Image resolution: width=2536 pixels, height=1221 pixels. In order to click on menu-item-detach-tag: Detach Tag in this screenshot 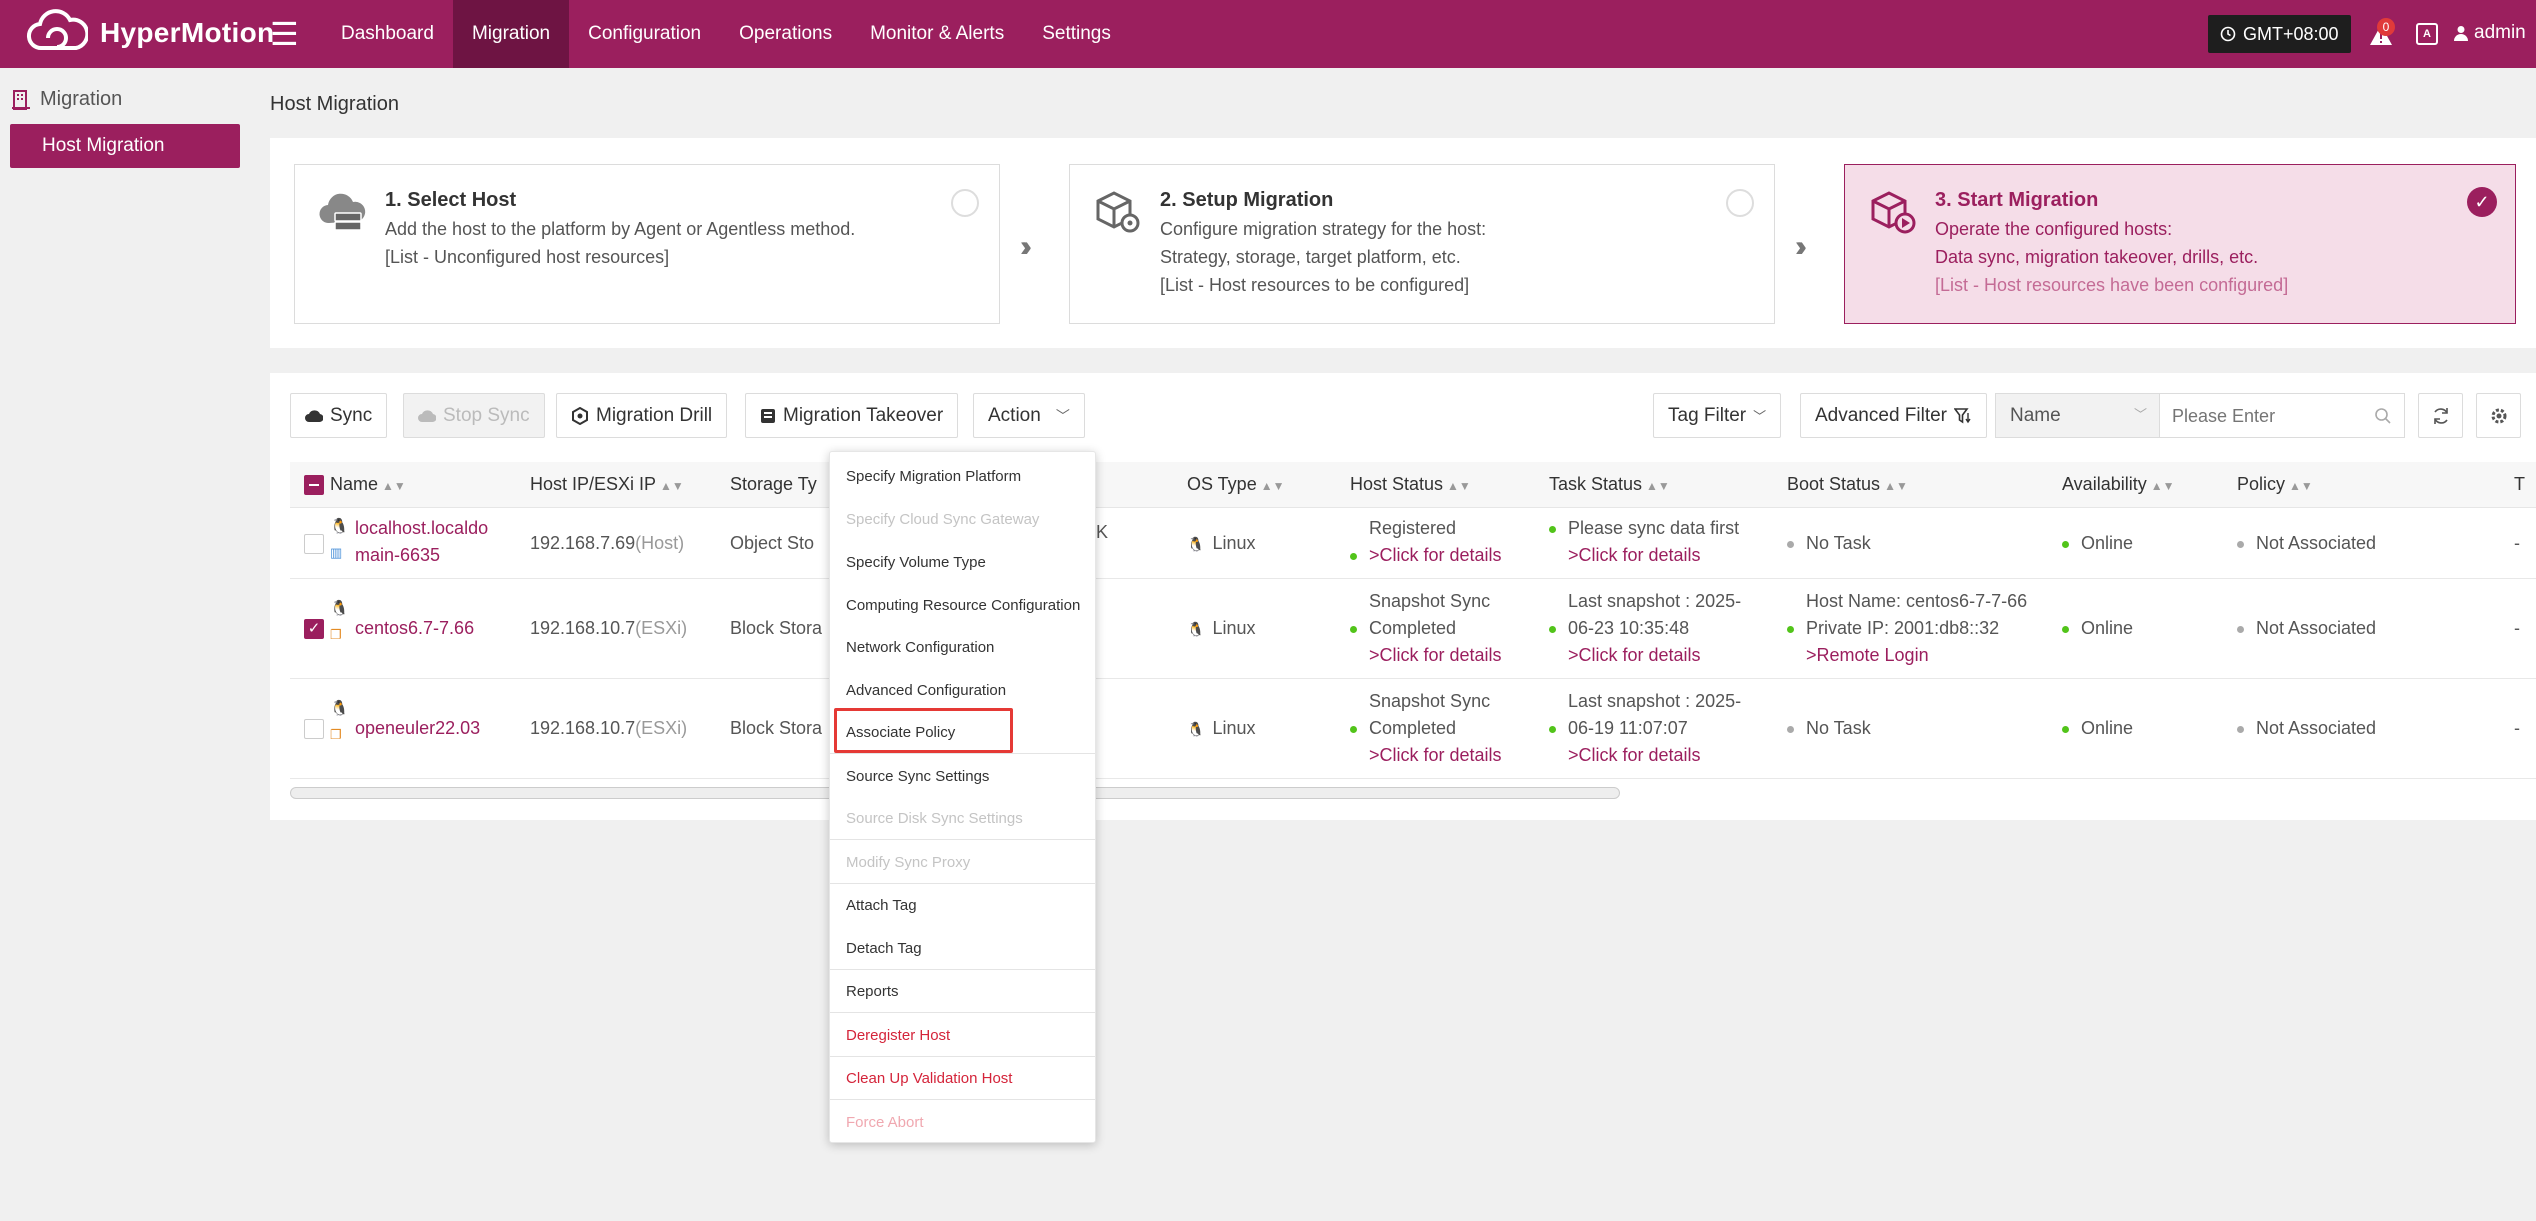, I will do `click(884, 948)`.